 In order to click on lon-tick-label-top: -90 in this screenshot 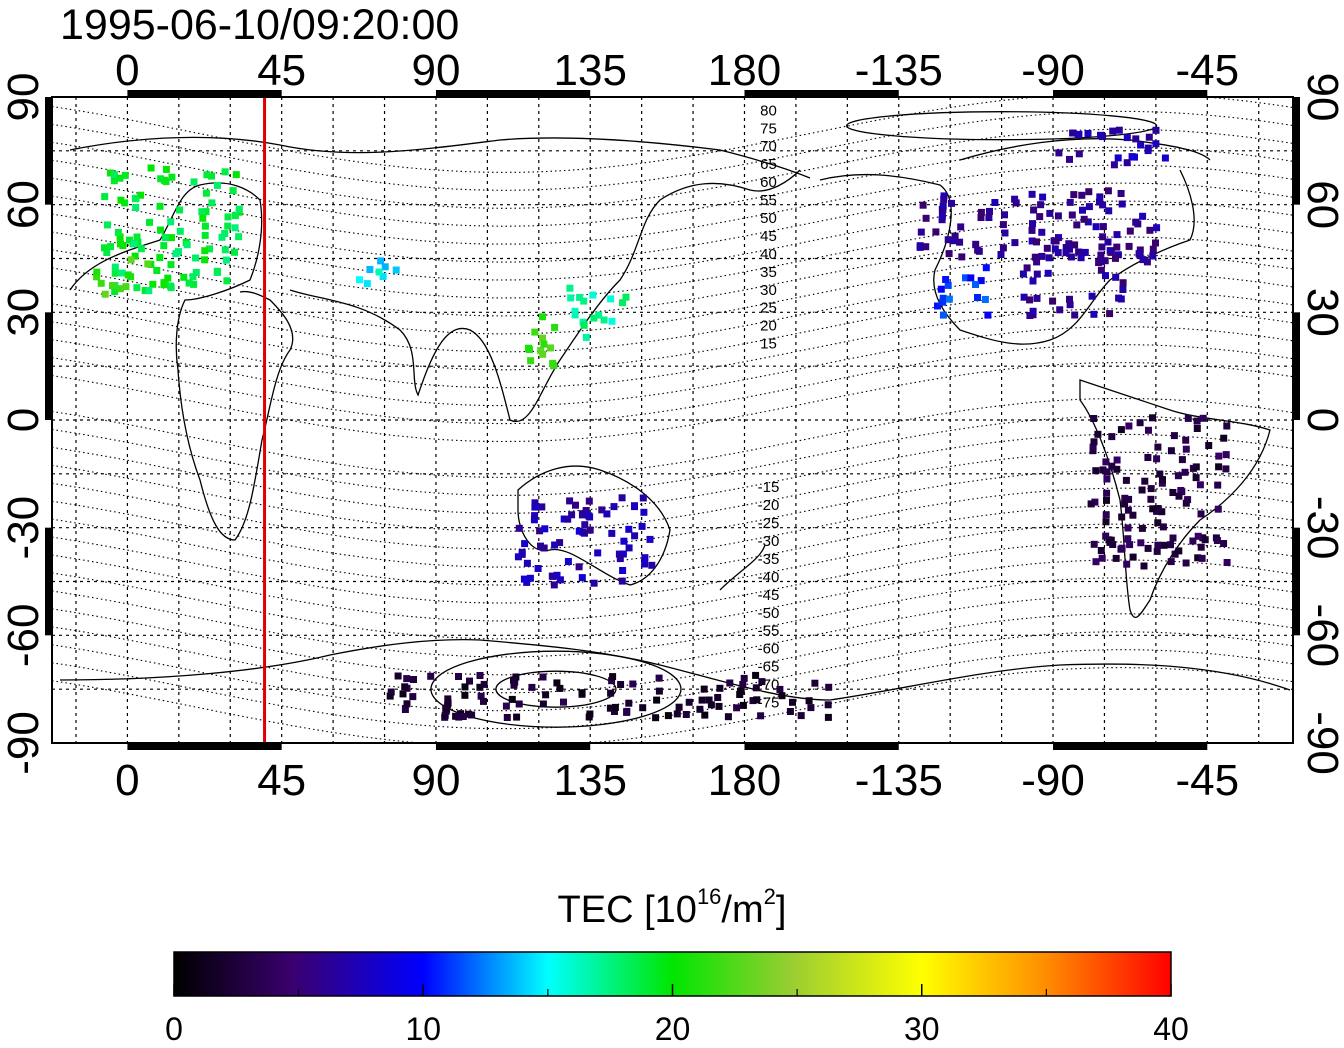, I will do `click(1053, 70)`.